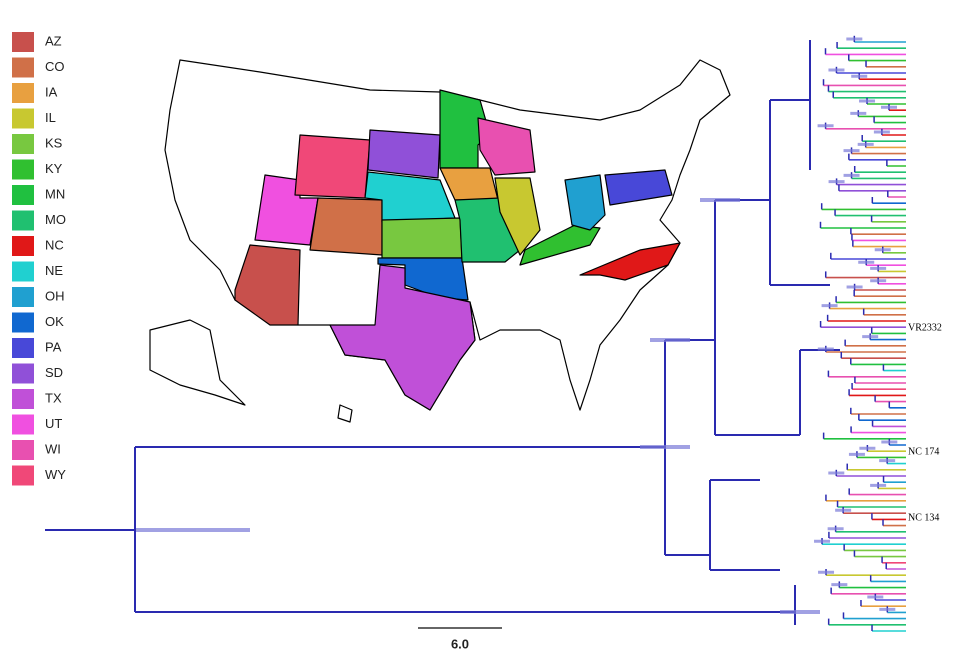 The height and width of the screenshot is (658, 957). I want to click on legend-label: IL, so click(50, 117).